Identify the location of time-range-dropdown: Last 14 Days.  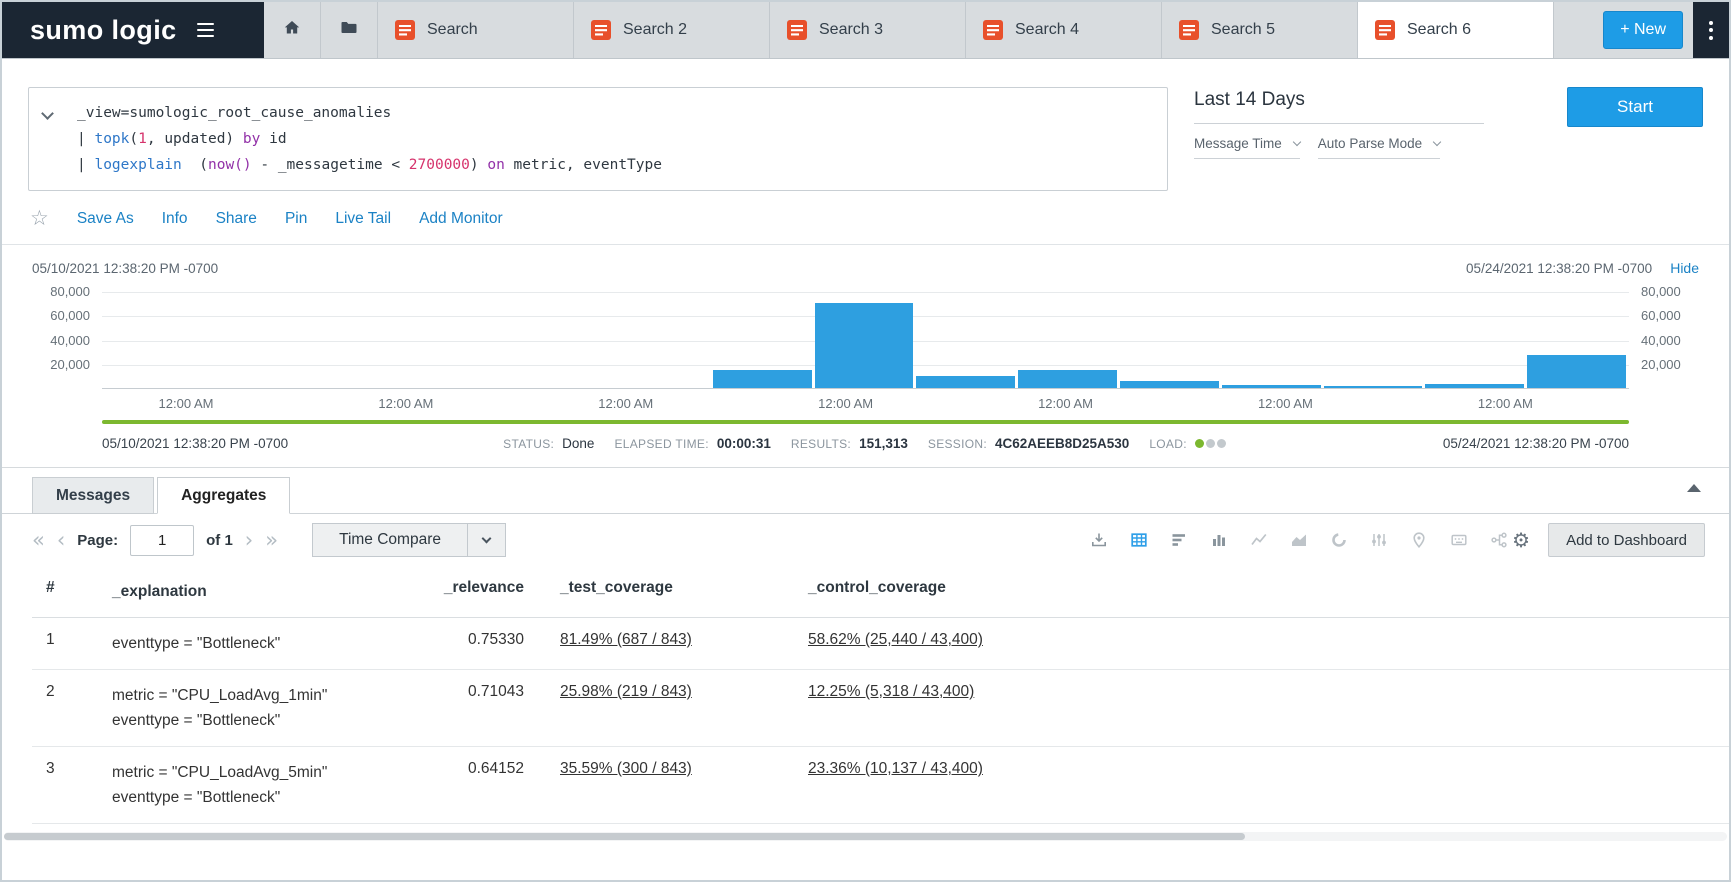
(1339, 106).